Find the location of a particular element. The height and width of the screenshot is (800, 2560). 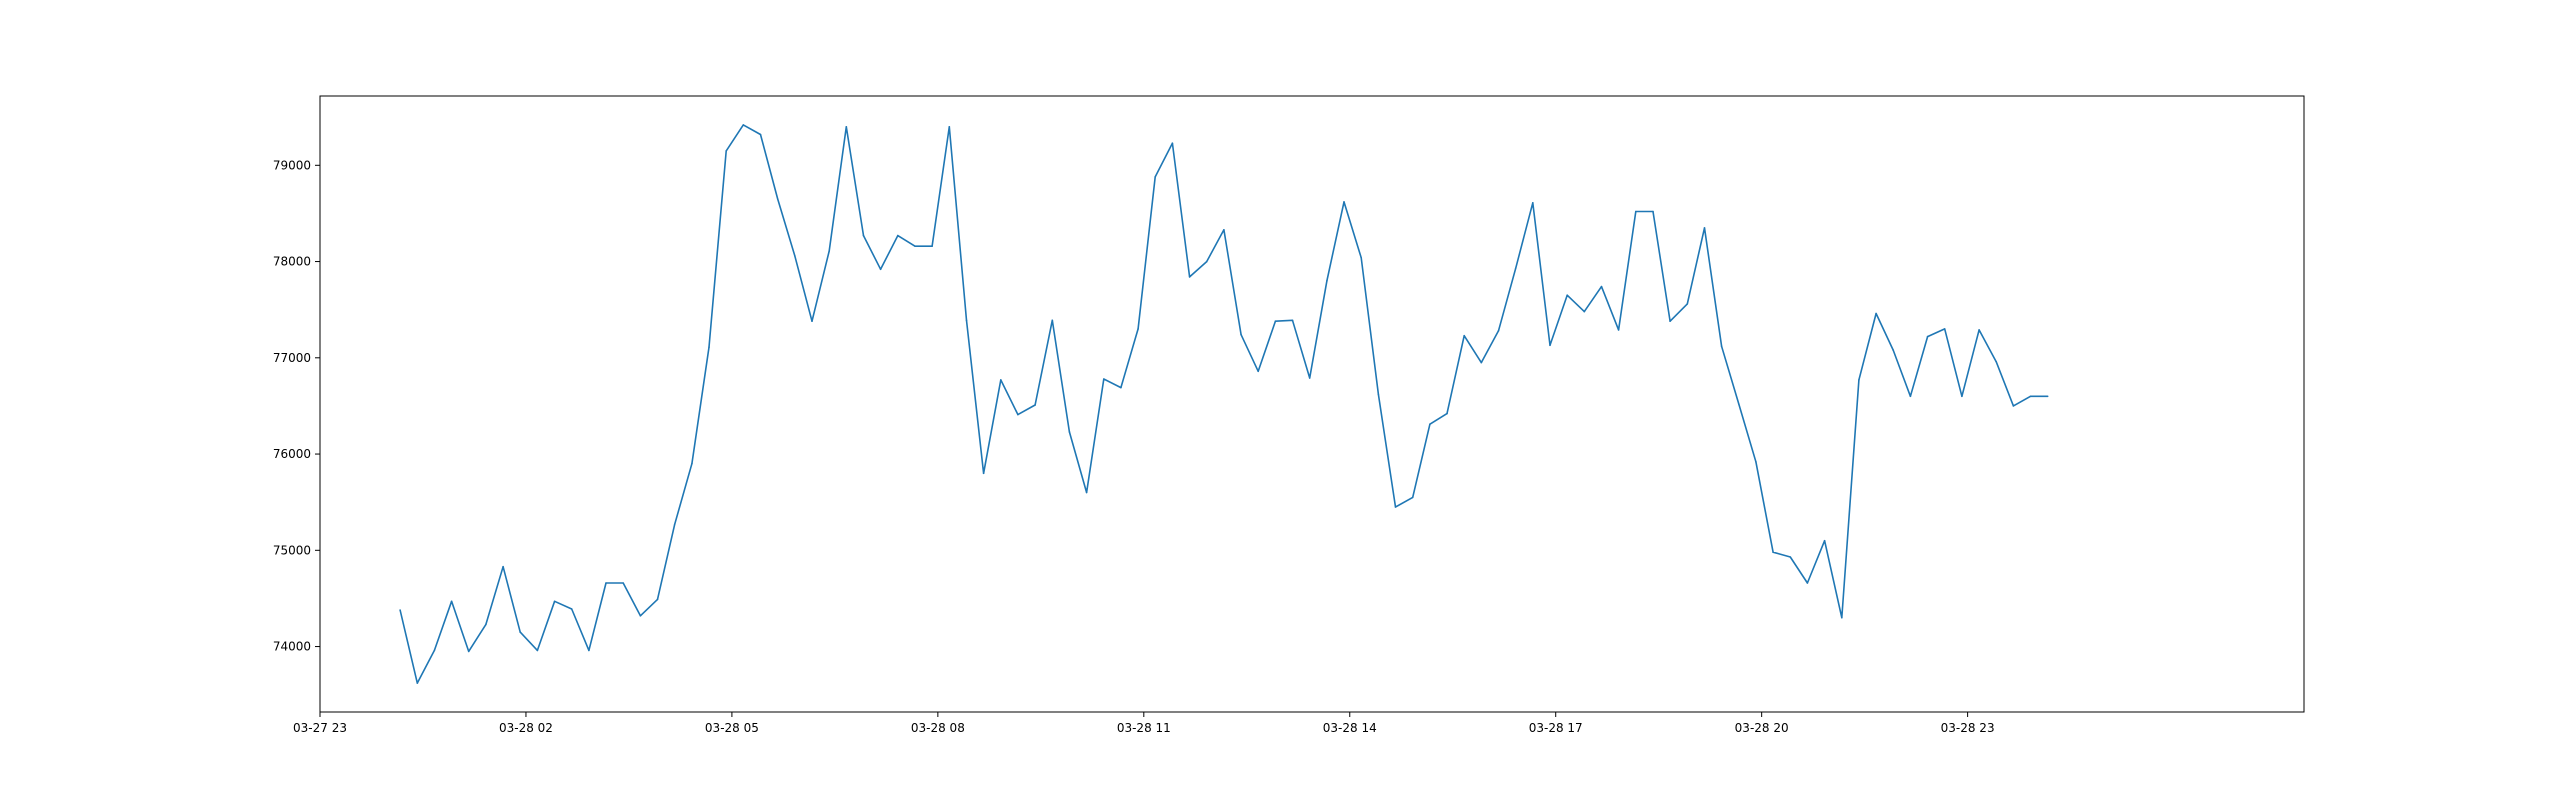

x-tick-label: 03-28 23 is located at coordinates (1968, 728).